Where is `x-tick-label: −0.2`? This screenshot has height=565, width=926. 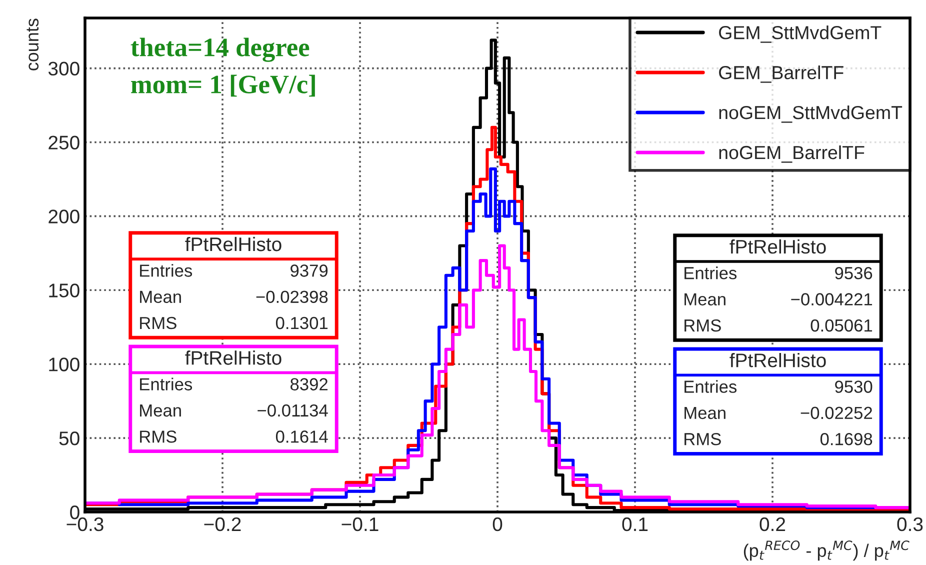 x-tick-label: −0.2 is located at coordinates (222, 524).